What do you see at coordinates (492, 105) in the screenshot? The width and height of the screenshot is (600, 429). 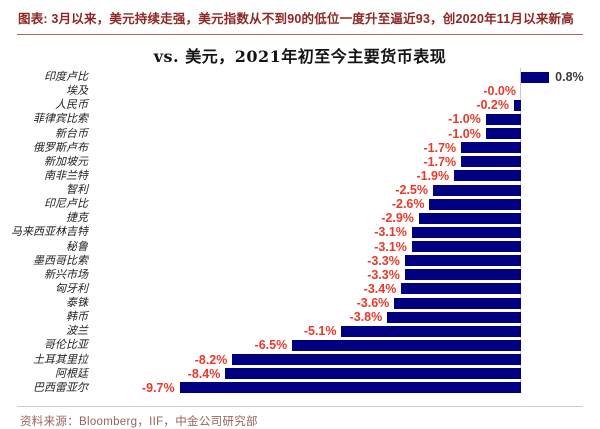 I see `value-label: -0.2%` at bounding box center [492, 105].